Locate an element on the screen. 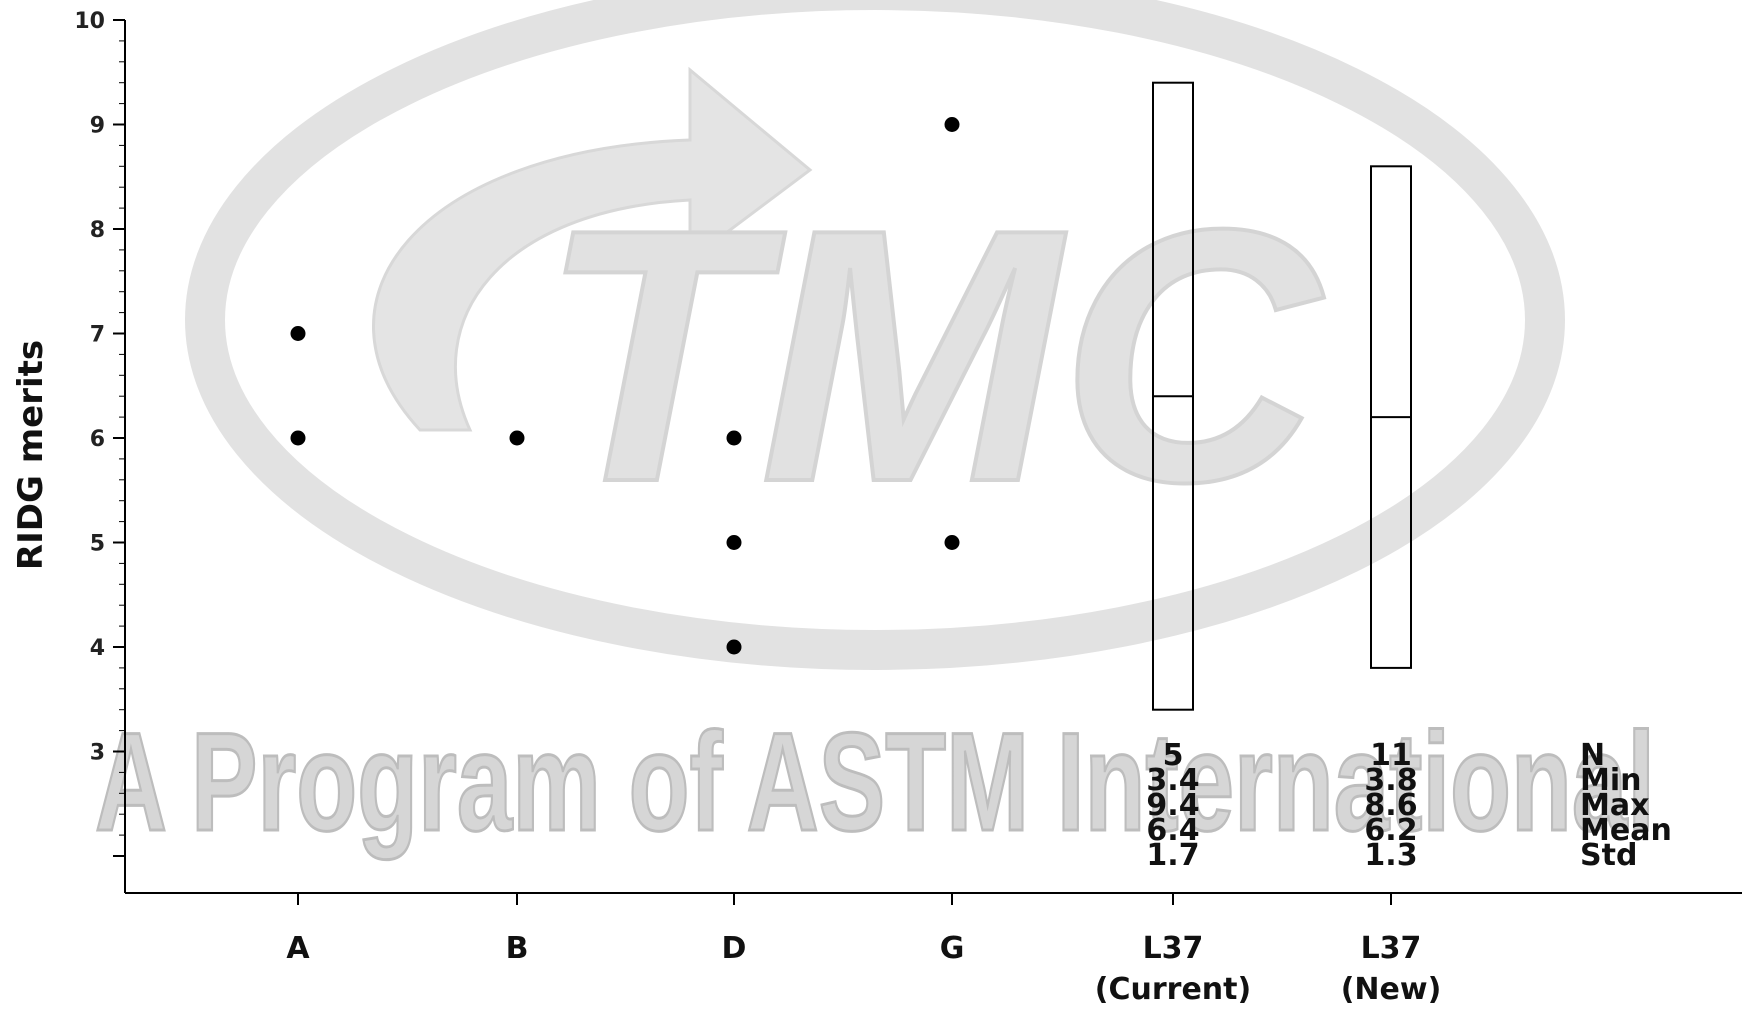 Image resolution: width=1742 pixels, height=1013 pixels. y-tick-label: 7 is located at coordinates (97, 335).